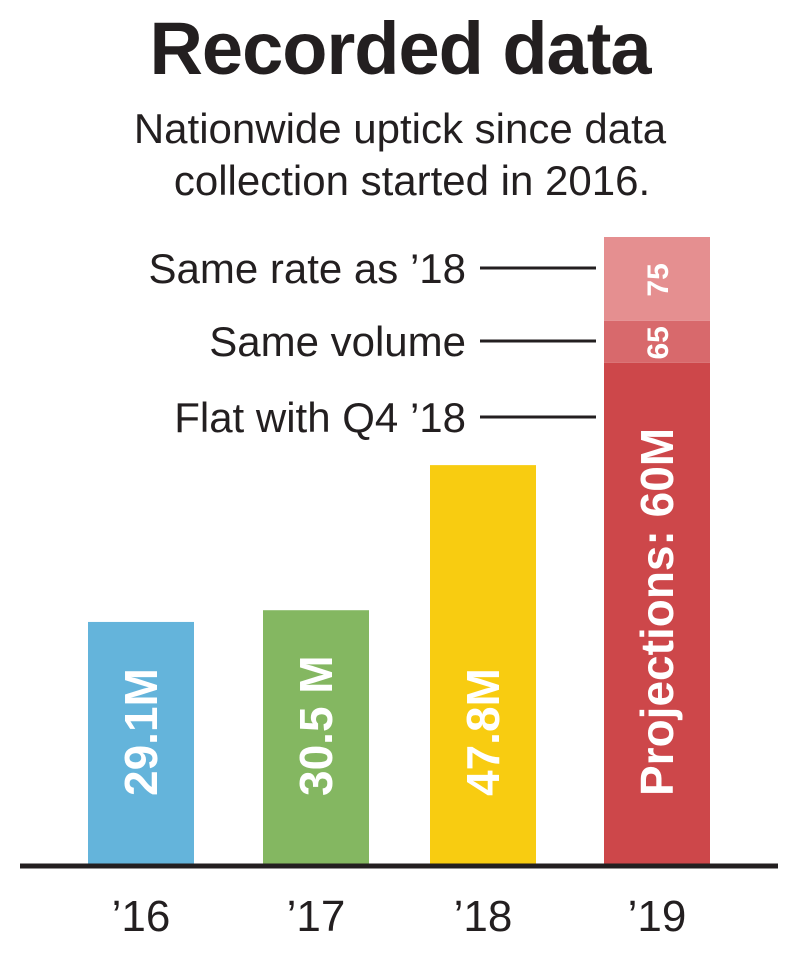 This screenshot has width=800, height=956. What do you see at coordinates (141, 732) in the screenshot?
I see `bar-value-label-1: 29.1M` at bounding box center [141, 732].